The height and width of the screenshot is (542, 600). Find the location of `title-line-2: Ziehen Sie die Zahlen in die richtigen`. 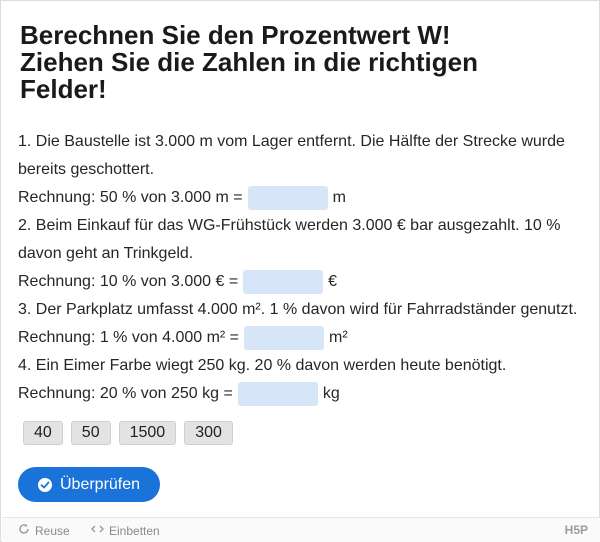

title-line-2: Ziehen Sie die Zahlen in die richtigen is located at coordinates (249, 62).